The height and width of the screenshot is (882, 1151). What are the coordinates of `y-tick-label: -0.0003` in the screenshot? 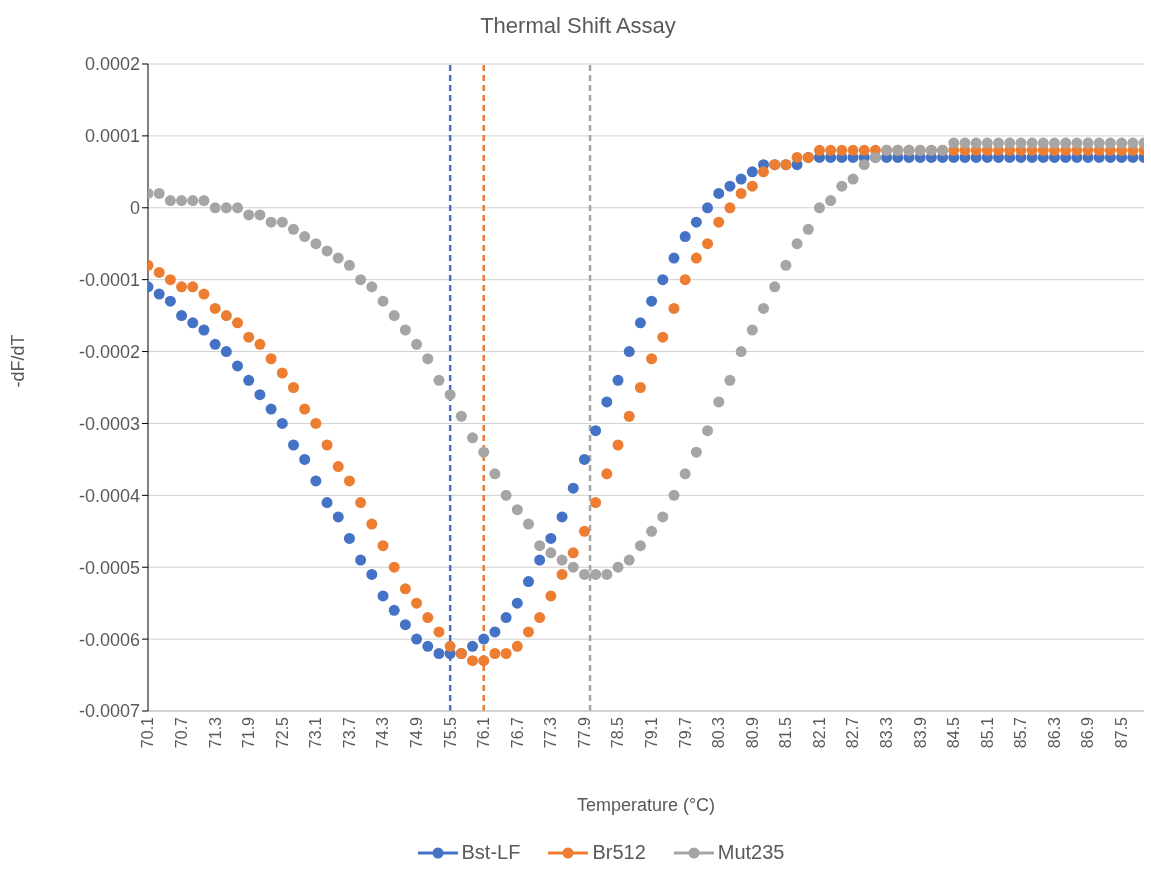 It's located at (109, 423).